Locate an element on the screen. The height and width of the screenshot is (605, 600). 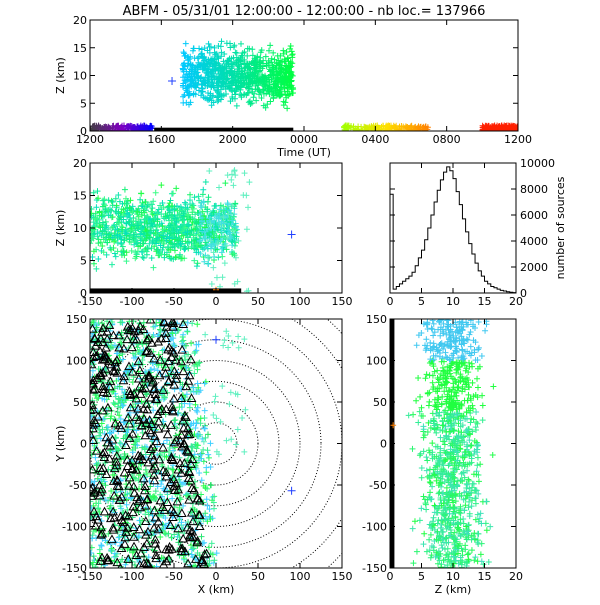
x-tick-label: 2000 is located at coordinates (233, 139).